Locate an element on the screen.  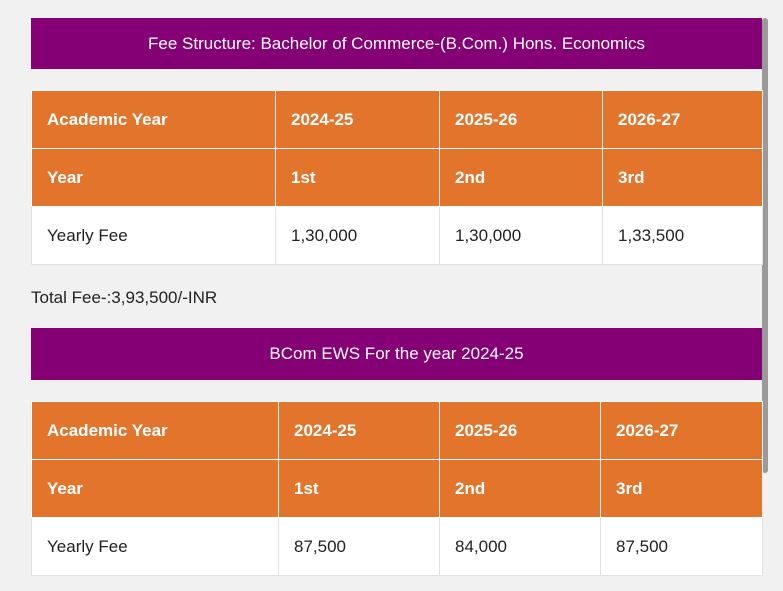
ews-title: BCom EWS For the year 2024-25 is located at coordinates (396, 354).